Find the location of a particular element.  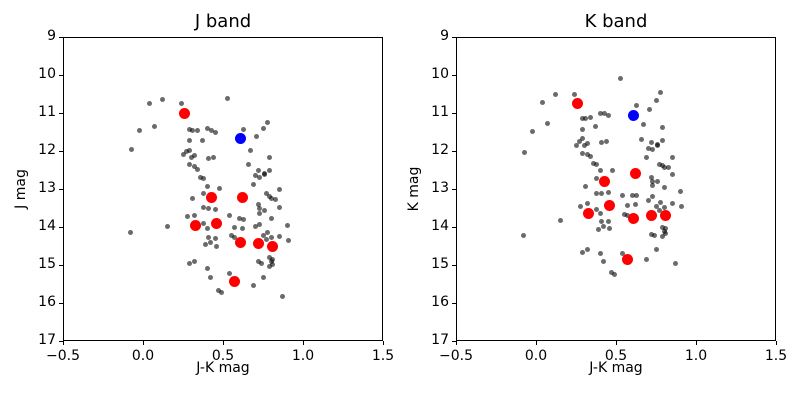

panel-title: J band is located at coordinates (223, 21).